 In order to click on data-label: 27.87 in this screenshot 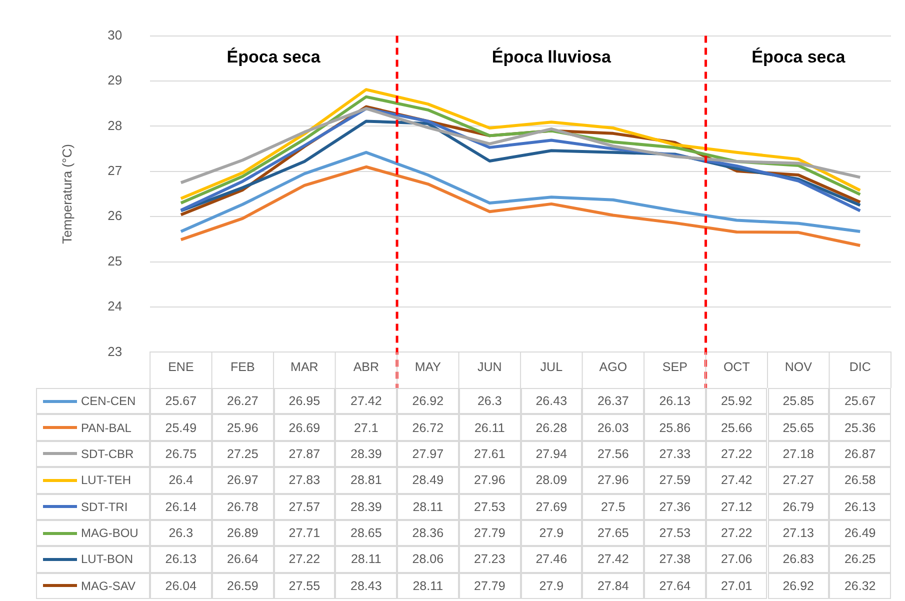, I will do `click(305, 454)`.